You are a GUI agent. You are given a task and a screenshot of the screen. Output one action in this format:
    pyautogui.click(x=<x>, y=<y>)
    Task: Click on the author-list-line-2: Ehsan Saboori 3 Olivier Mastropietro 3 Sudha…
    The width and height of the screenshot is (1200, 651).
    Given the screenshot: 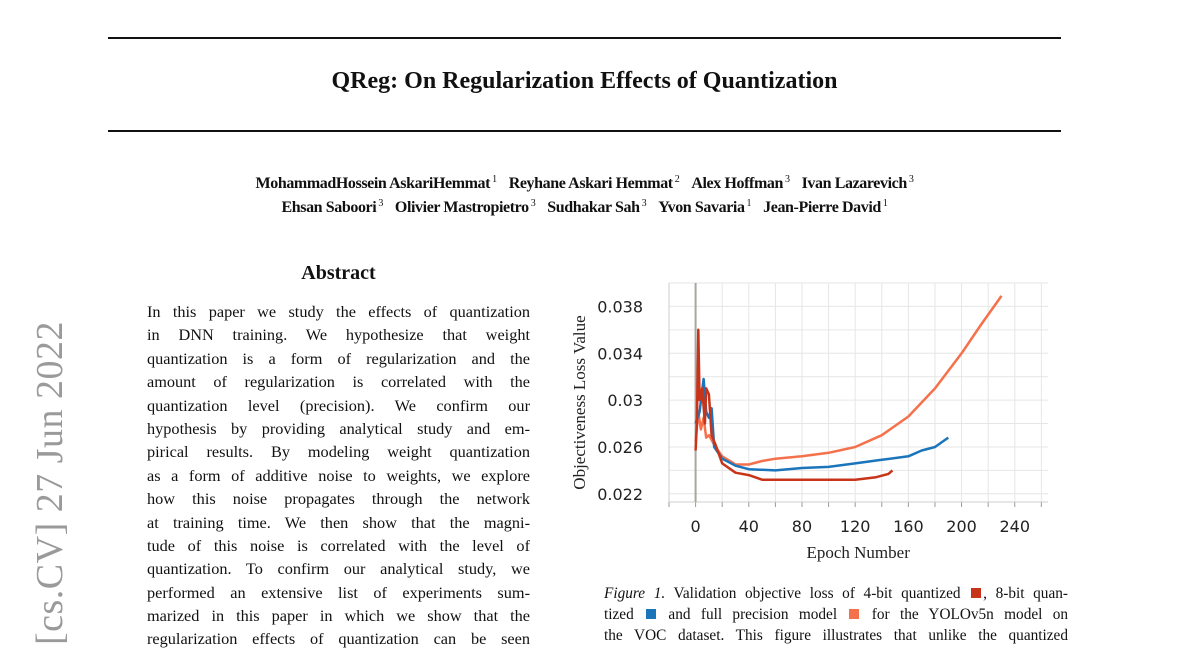 What is the action you would take?
    pyautogui.click(x=584, y=207)
    